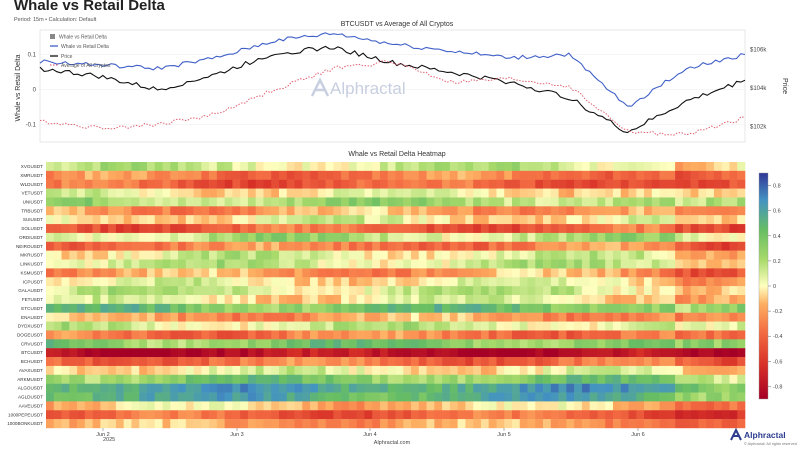 The height and width of the screenshot is (450, 800). I want to click on heatmap-row-label: XMRUSDT, so click(31, 175).